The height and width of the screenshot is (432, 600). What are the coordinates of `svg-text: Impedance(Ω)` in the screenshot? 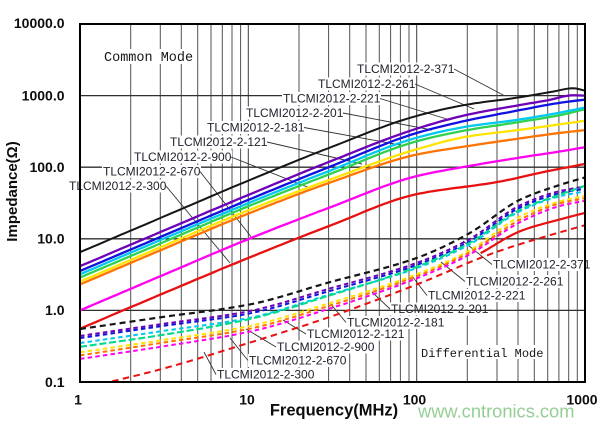 It's located at (12, 191).